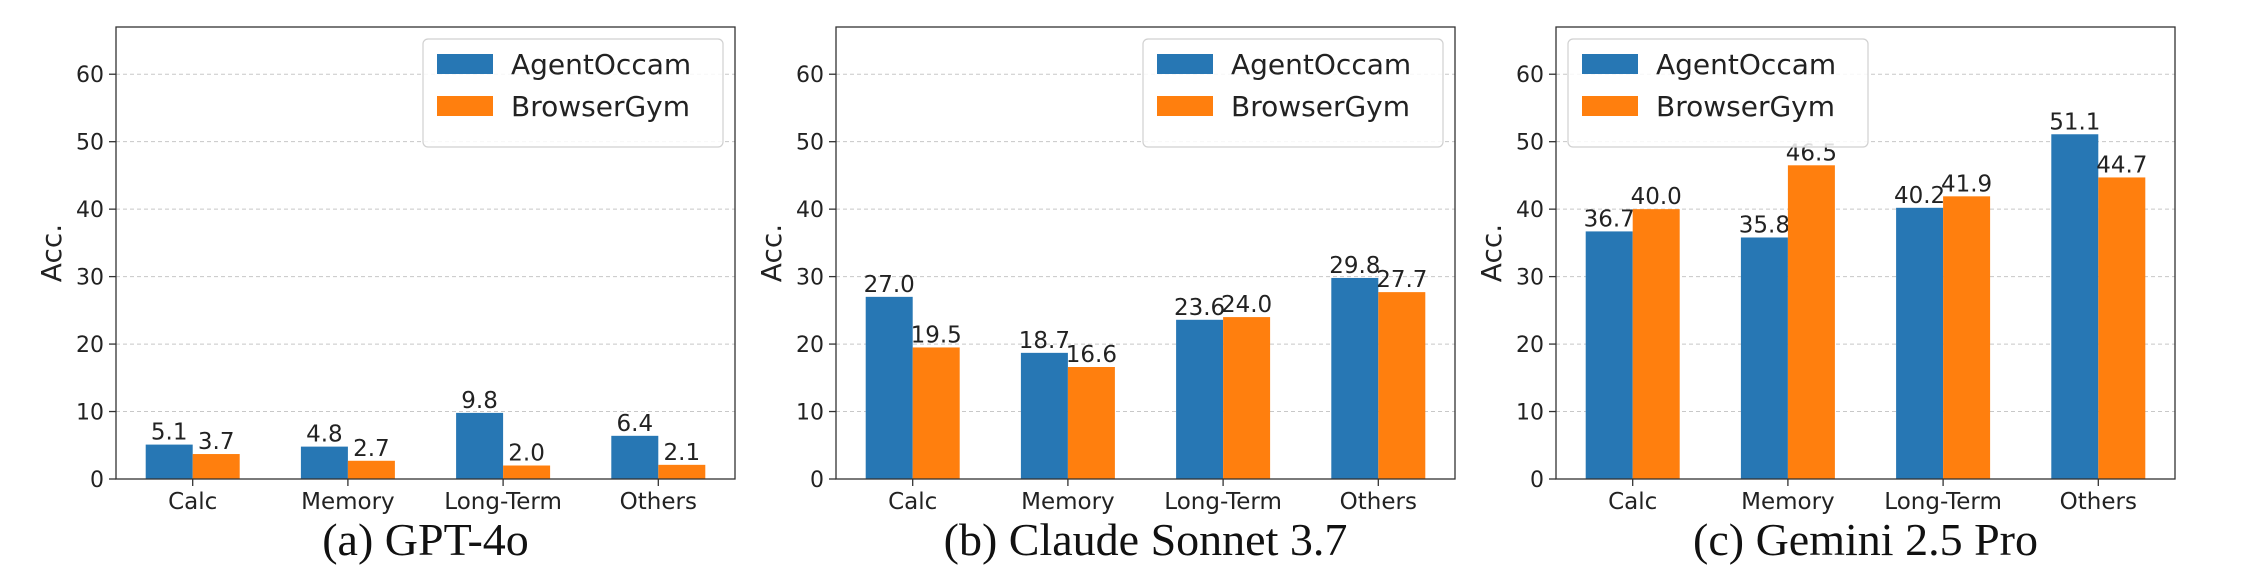 This screenshot has height=585, width=2264. What do you see at coordinates (1401, 280) in the screenshot?
I see `data-label: 27.7` at bounding box center [1401, 280].